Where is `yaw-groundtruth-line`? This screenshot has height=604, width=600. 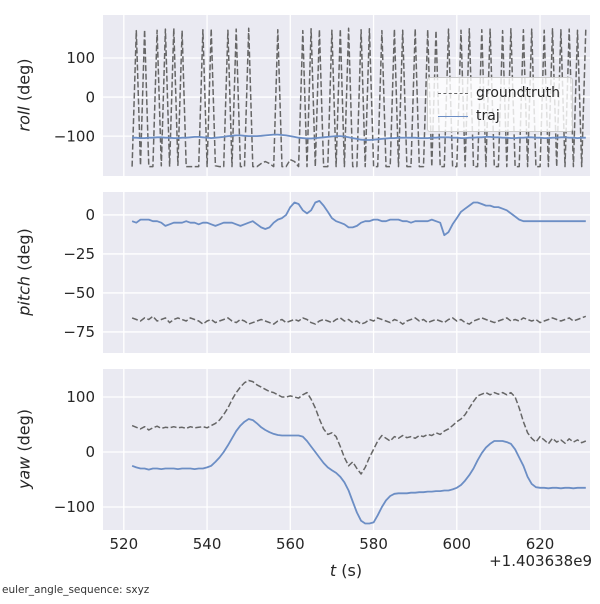 yaw-groundtruth-line is located at coordinates (359, 427).